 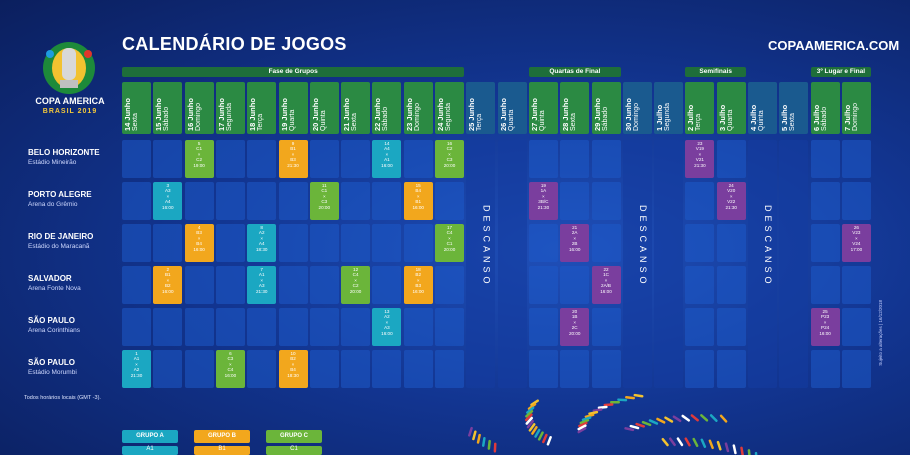 I want to click on venue-stadium: Estádio do Maracanã, so click(x=59, y=246).